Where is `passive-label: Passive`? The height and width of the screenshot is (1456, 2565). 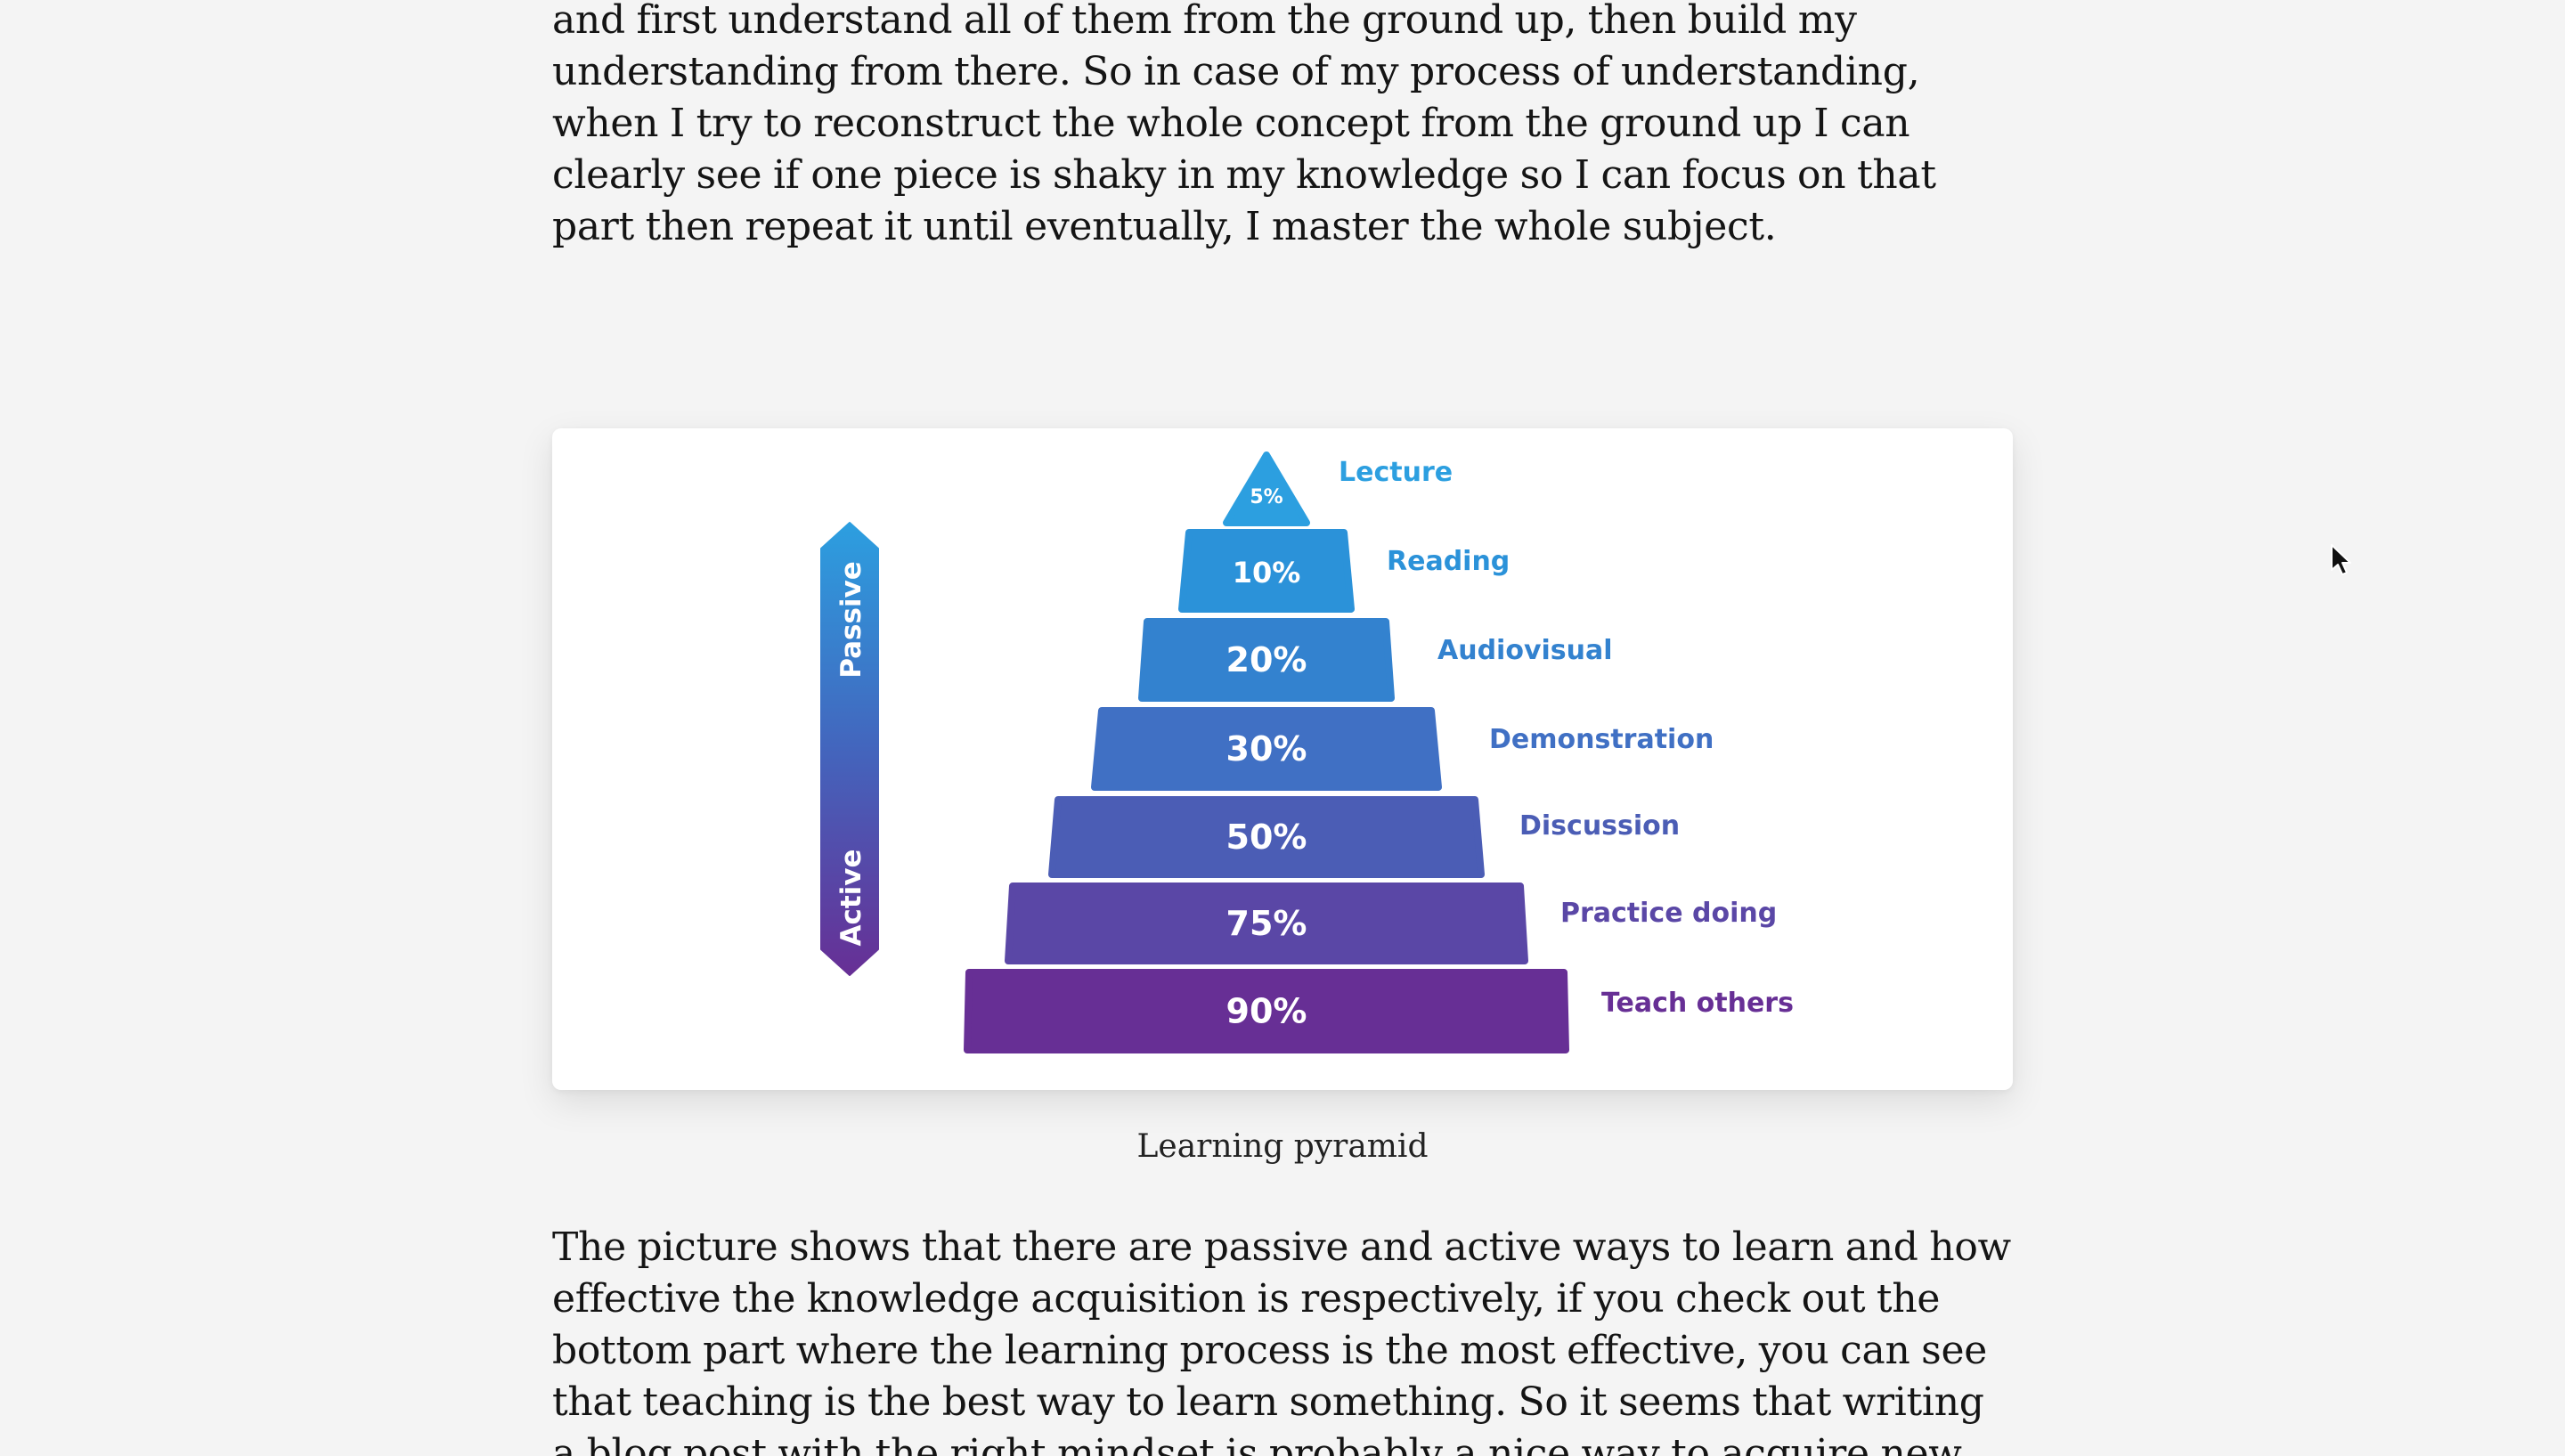
passive-label: Passive is located at coordinates (851, 620).